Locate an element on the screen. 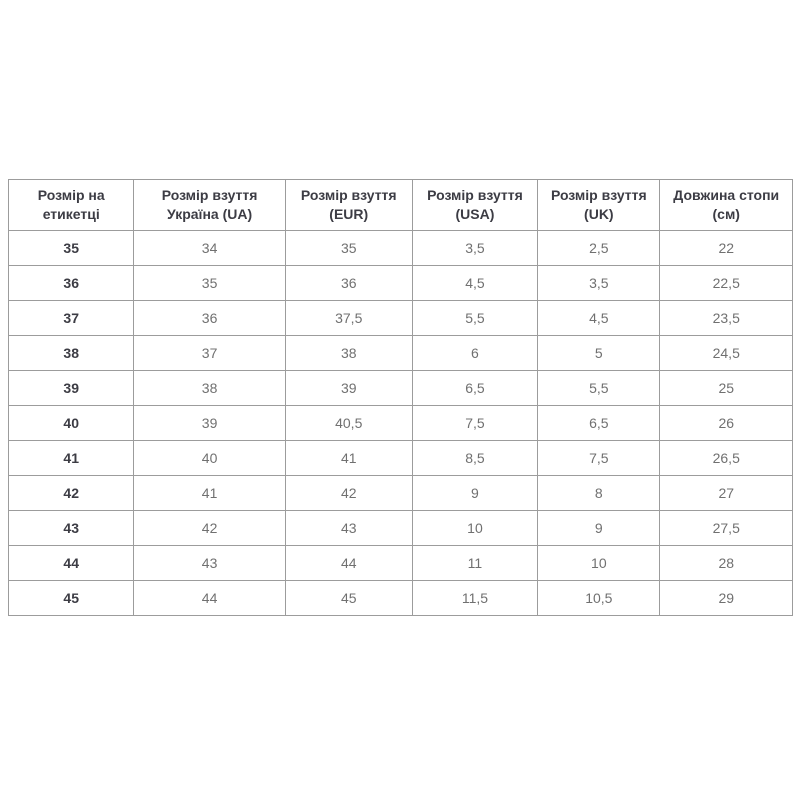 The height and width of the screenshot is (800, 800). table-row: 45 44 45 11,5 10,5 29 is located at coordinates (400, 598).